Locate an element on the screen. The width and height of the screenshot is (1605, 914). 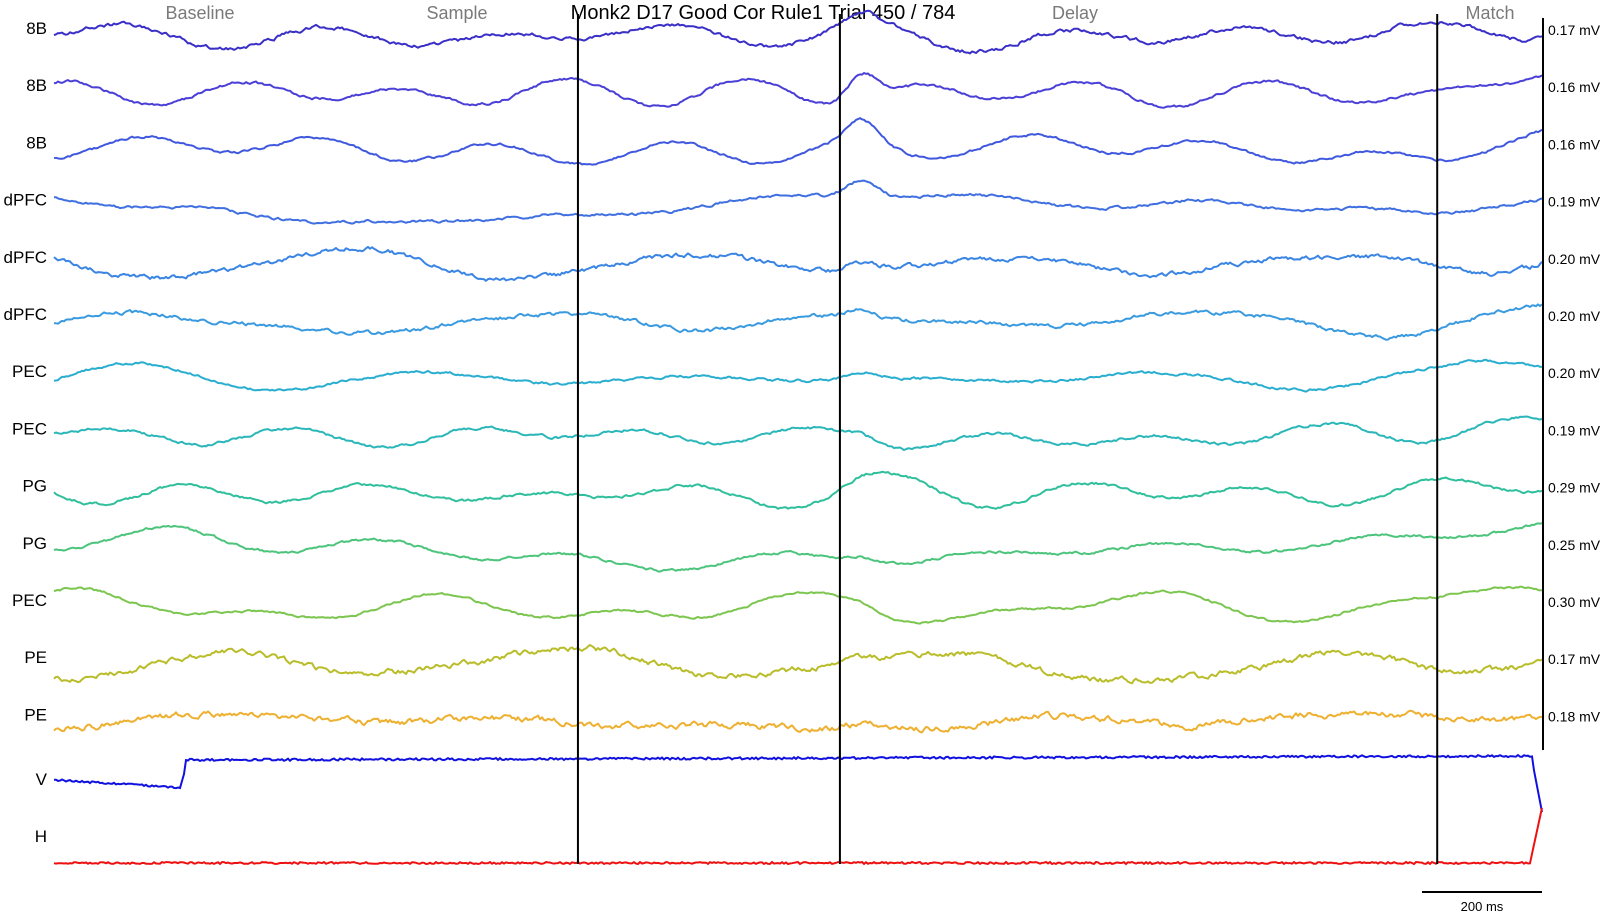
amplitude-scale-label: 0.29 mV is located at coordinates (1574, 488).